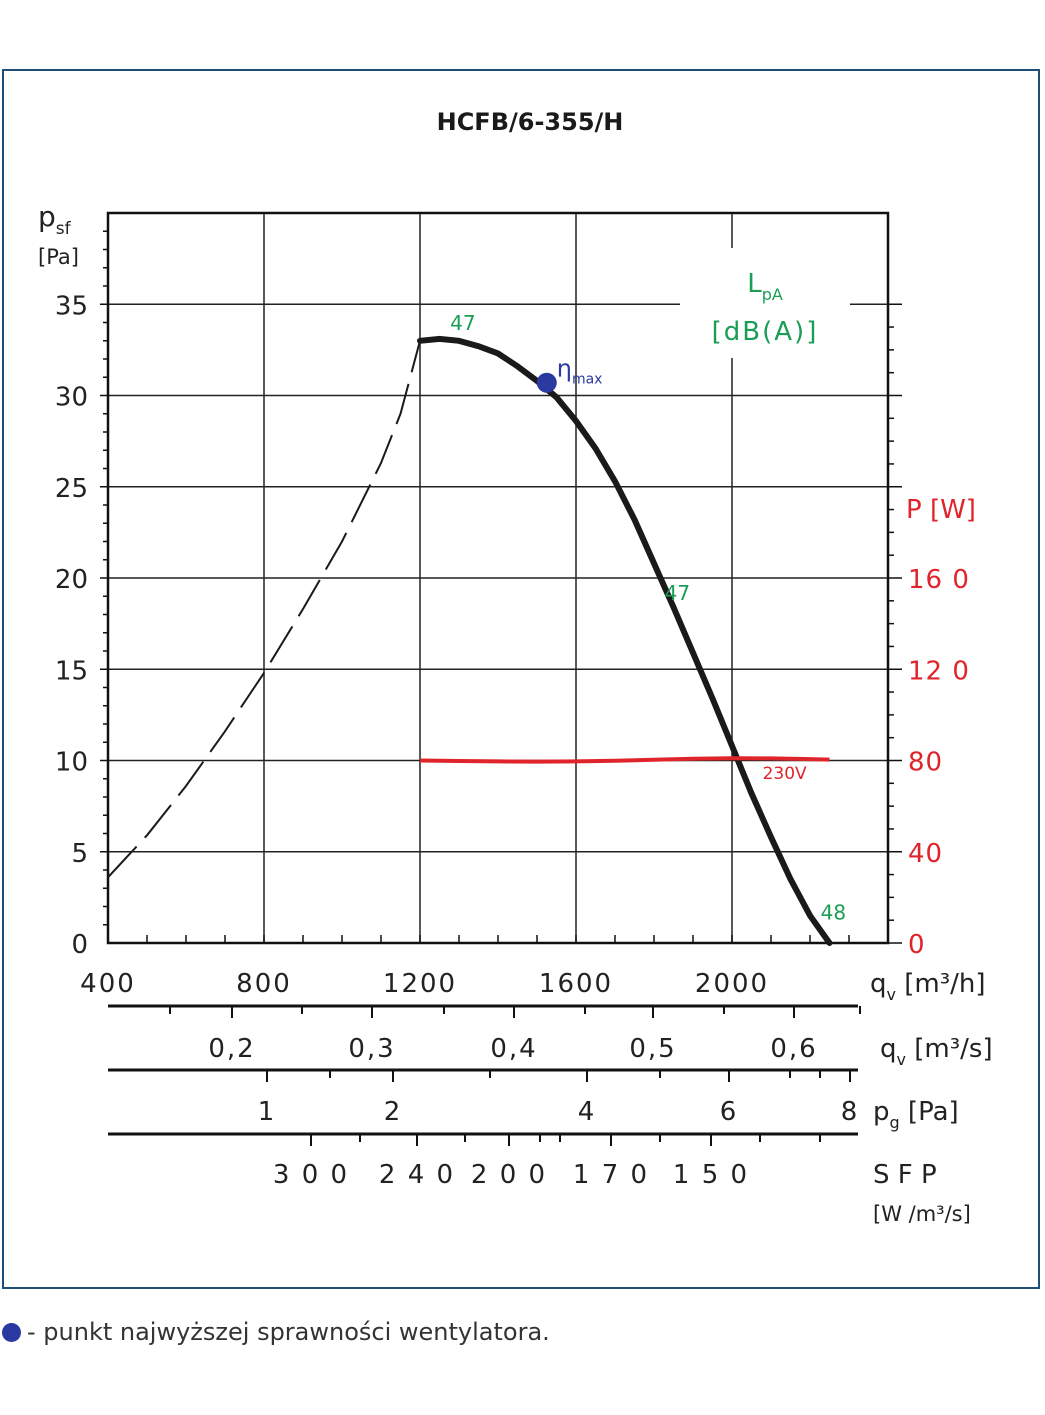 This screenshot has width=1045, height=1415. Describe the element at coordinates (11, 1332) in the screenshot. I see `eta-max-legend-icon` at that location.